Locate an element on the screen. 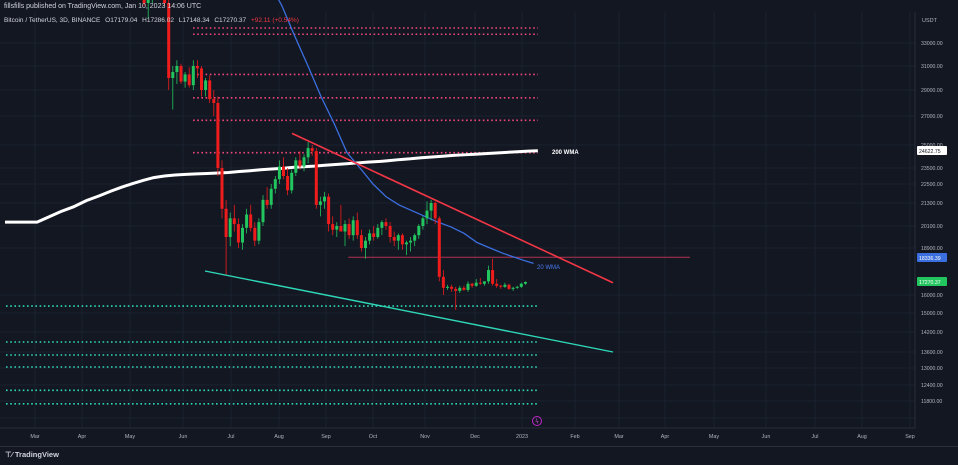  time-tick-label: Sep is located at coordinates (326, 437).